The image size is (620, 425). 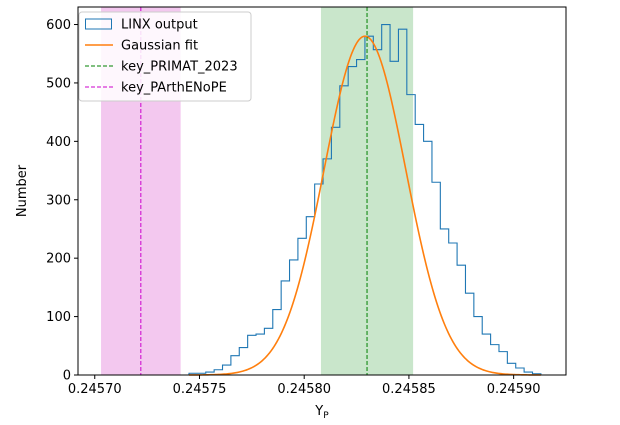 I want to click on x-tick-label: 0.24585, so click(x=409, y=389).